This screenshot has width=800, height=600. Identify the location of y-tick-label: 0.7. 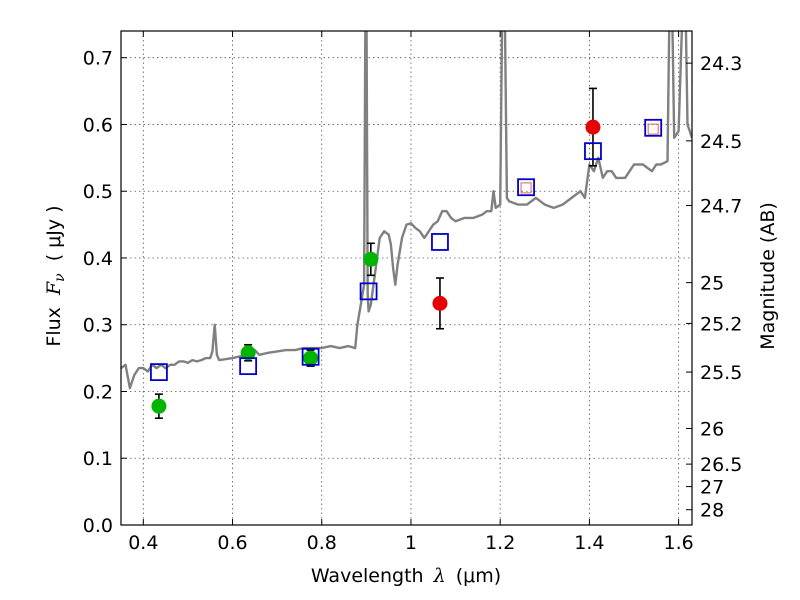
(98, 59).